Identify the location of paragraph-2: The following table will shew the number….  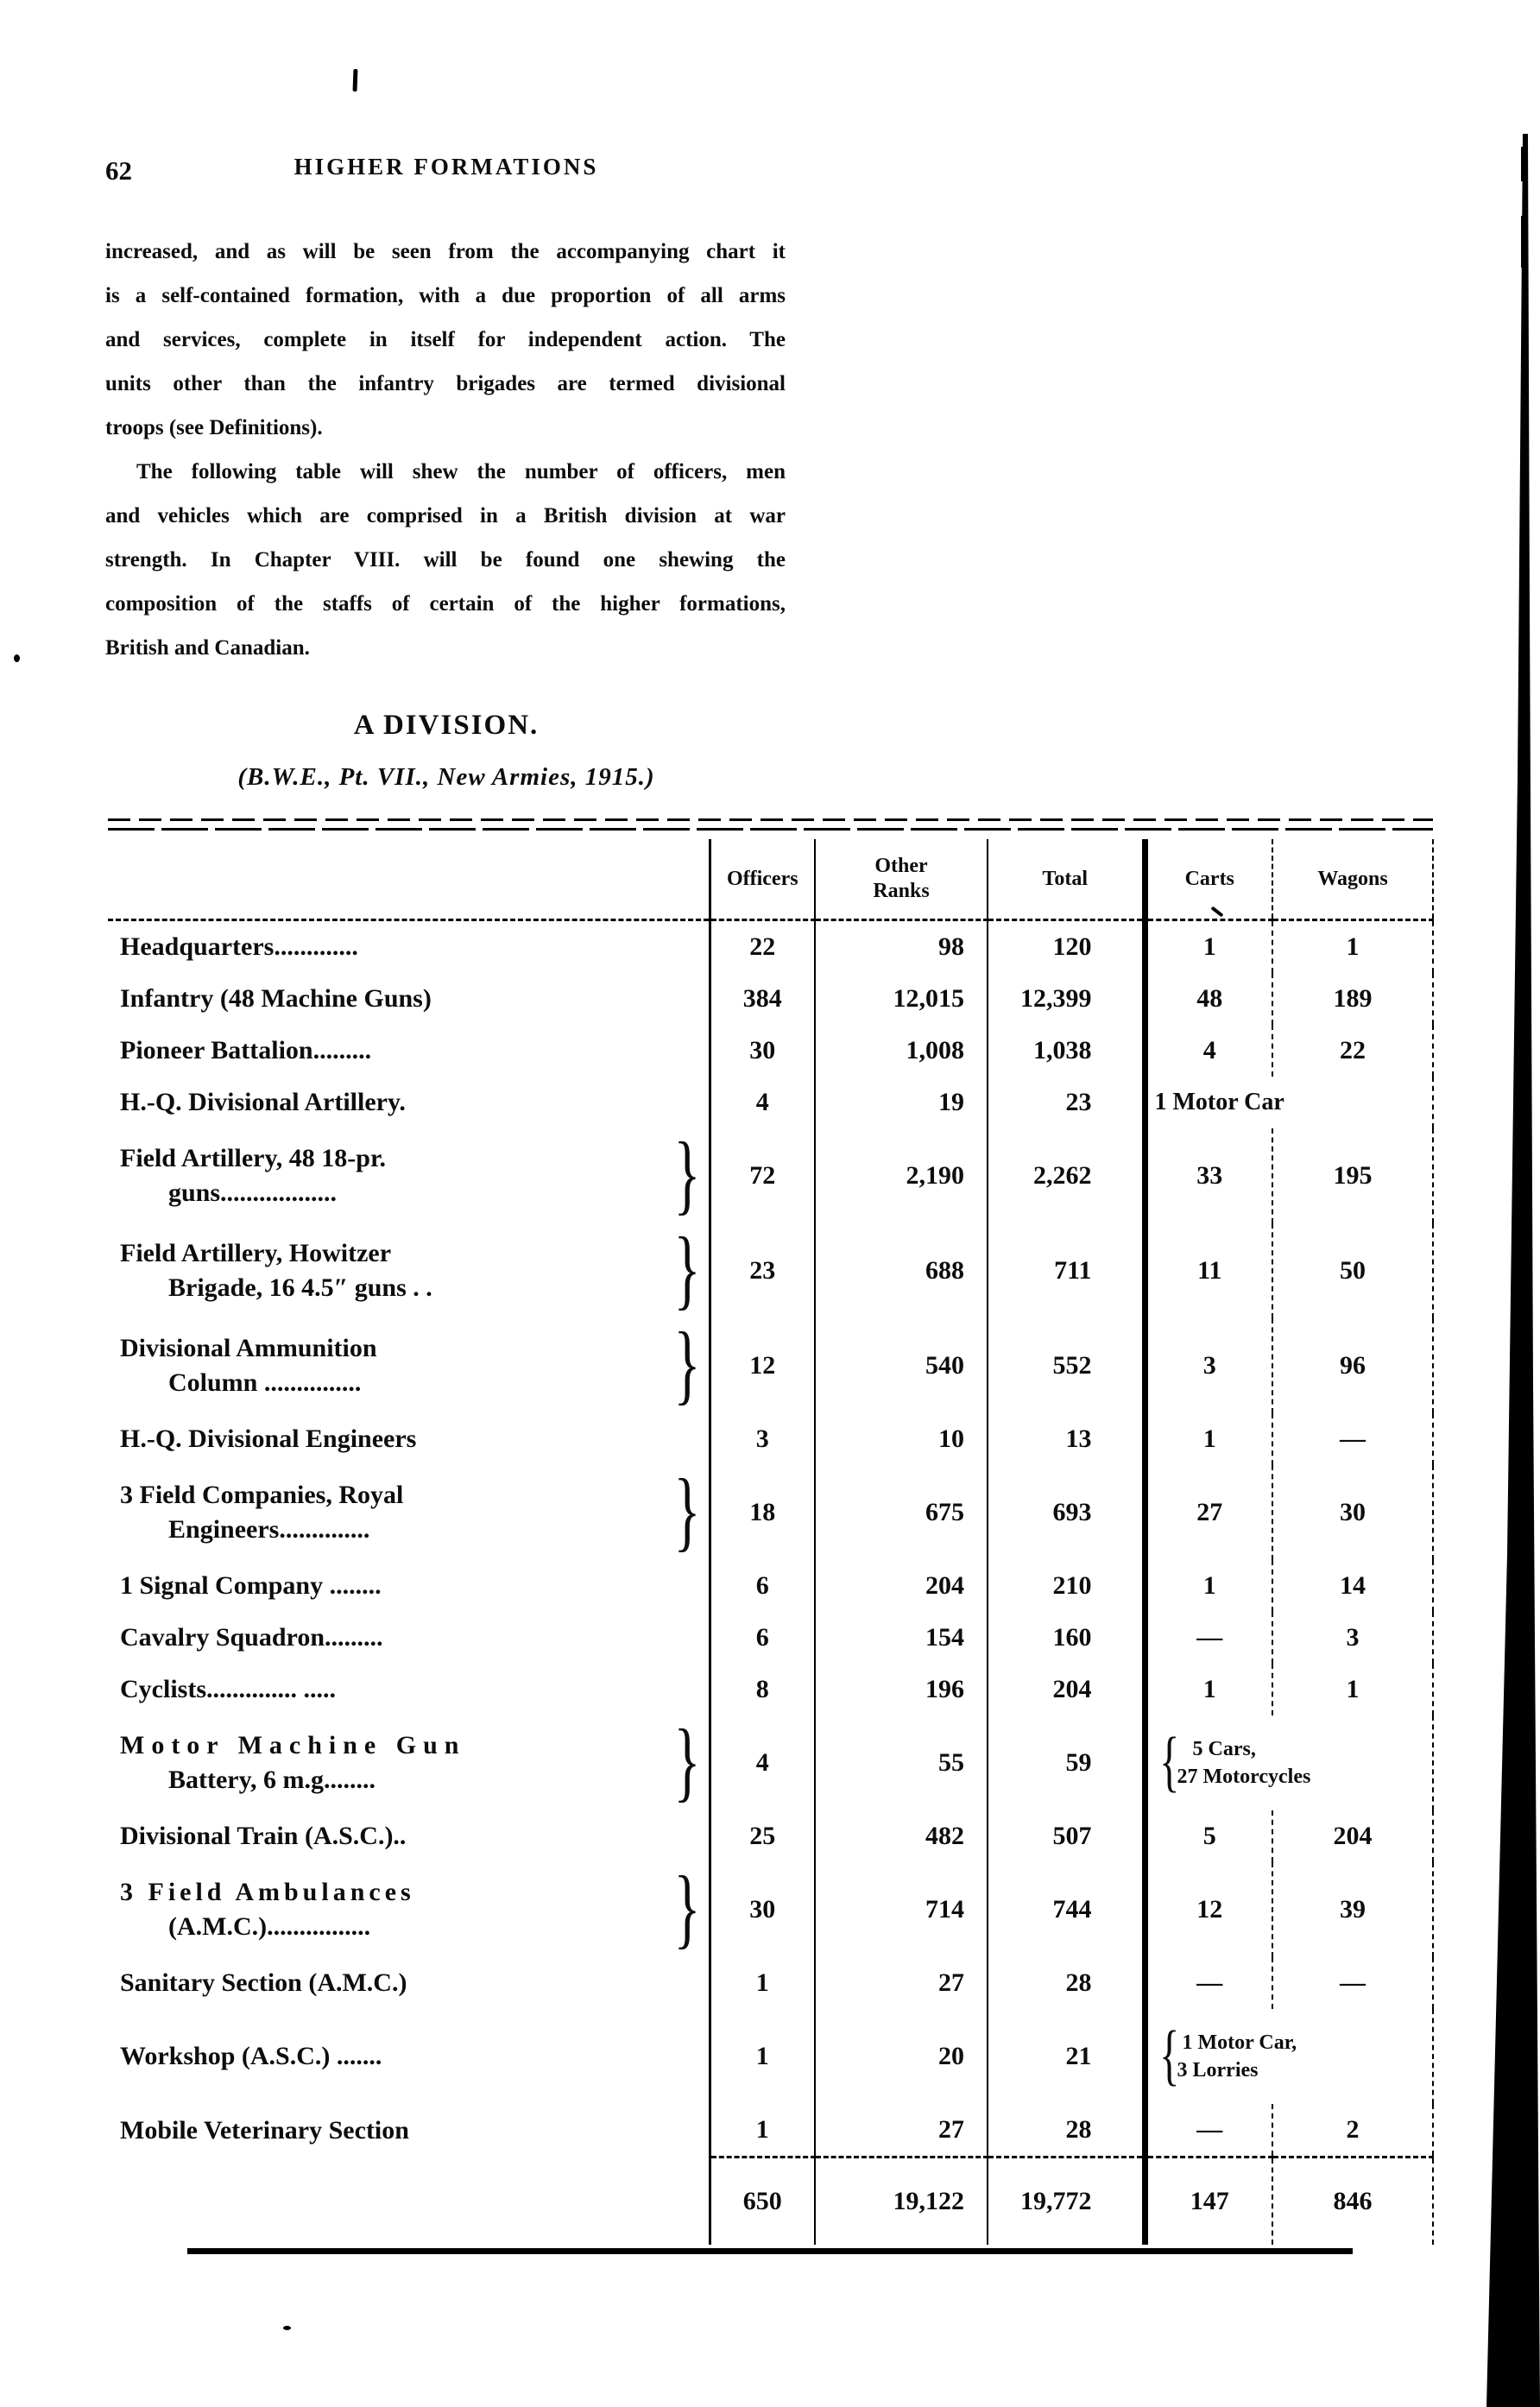
(445, 560).